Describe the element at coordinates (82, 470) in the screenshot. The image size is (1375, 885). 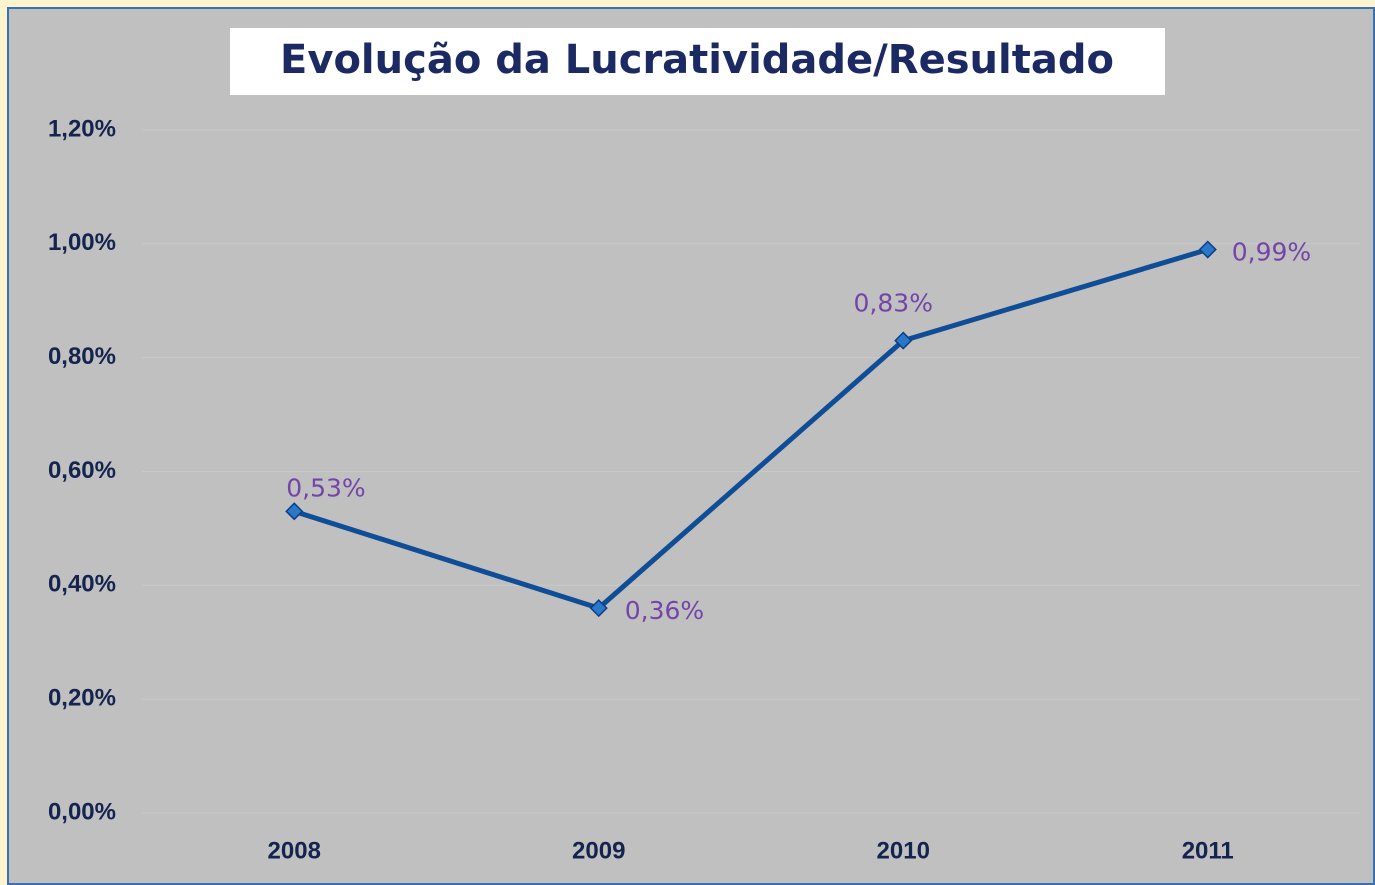
I see `y-tick-label: 0,60%` at that location.